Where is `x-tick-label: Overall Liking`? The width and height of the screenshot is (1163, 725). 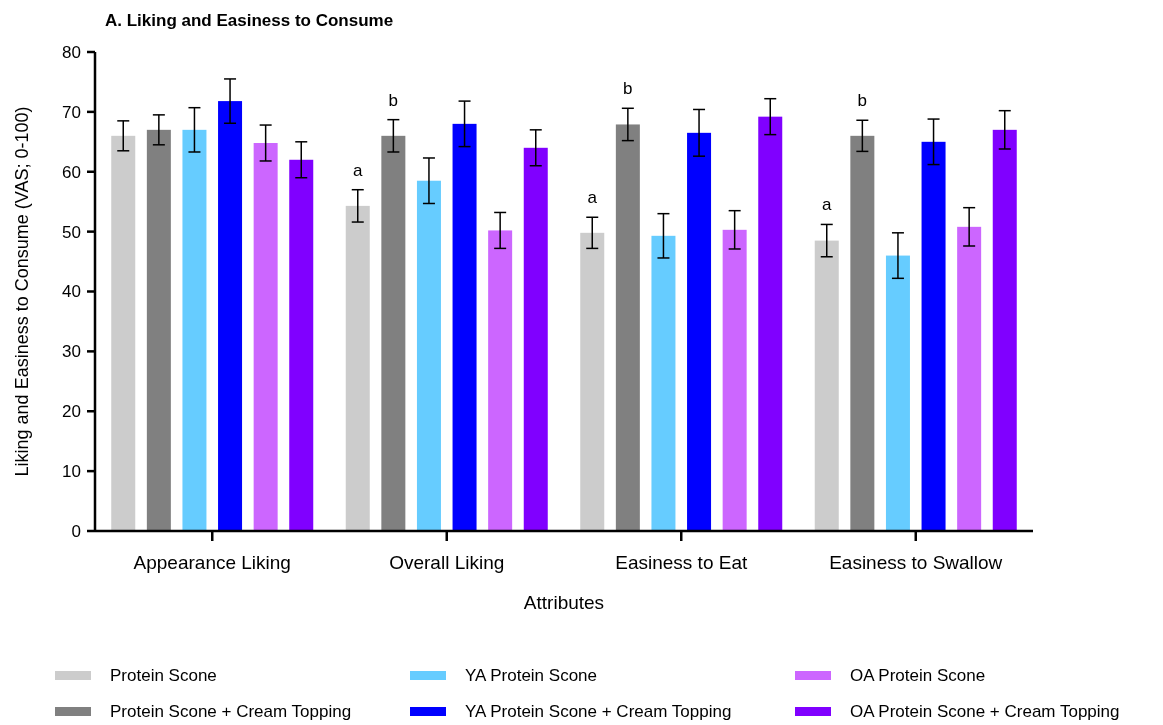
x-tick-label: Overall Liking is located at coordinates (447, 562).